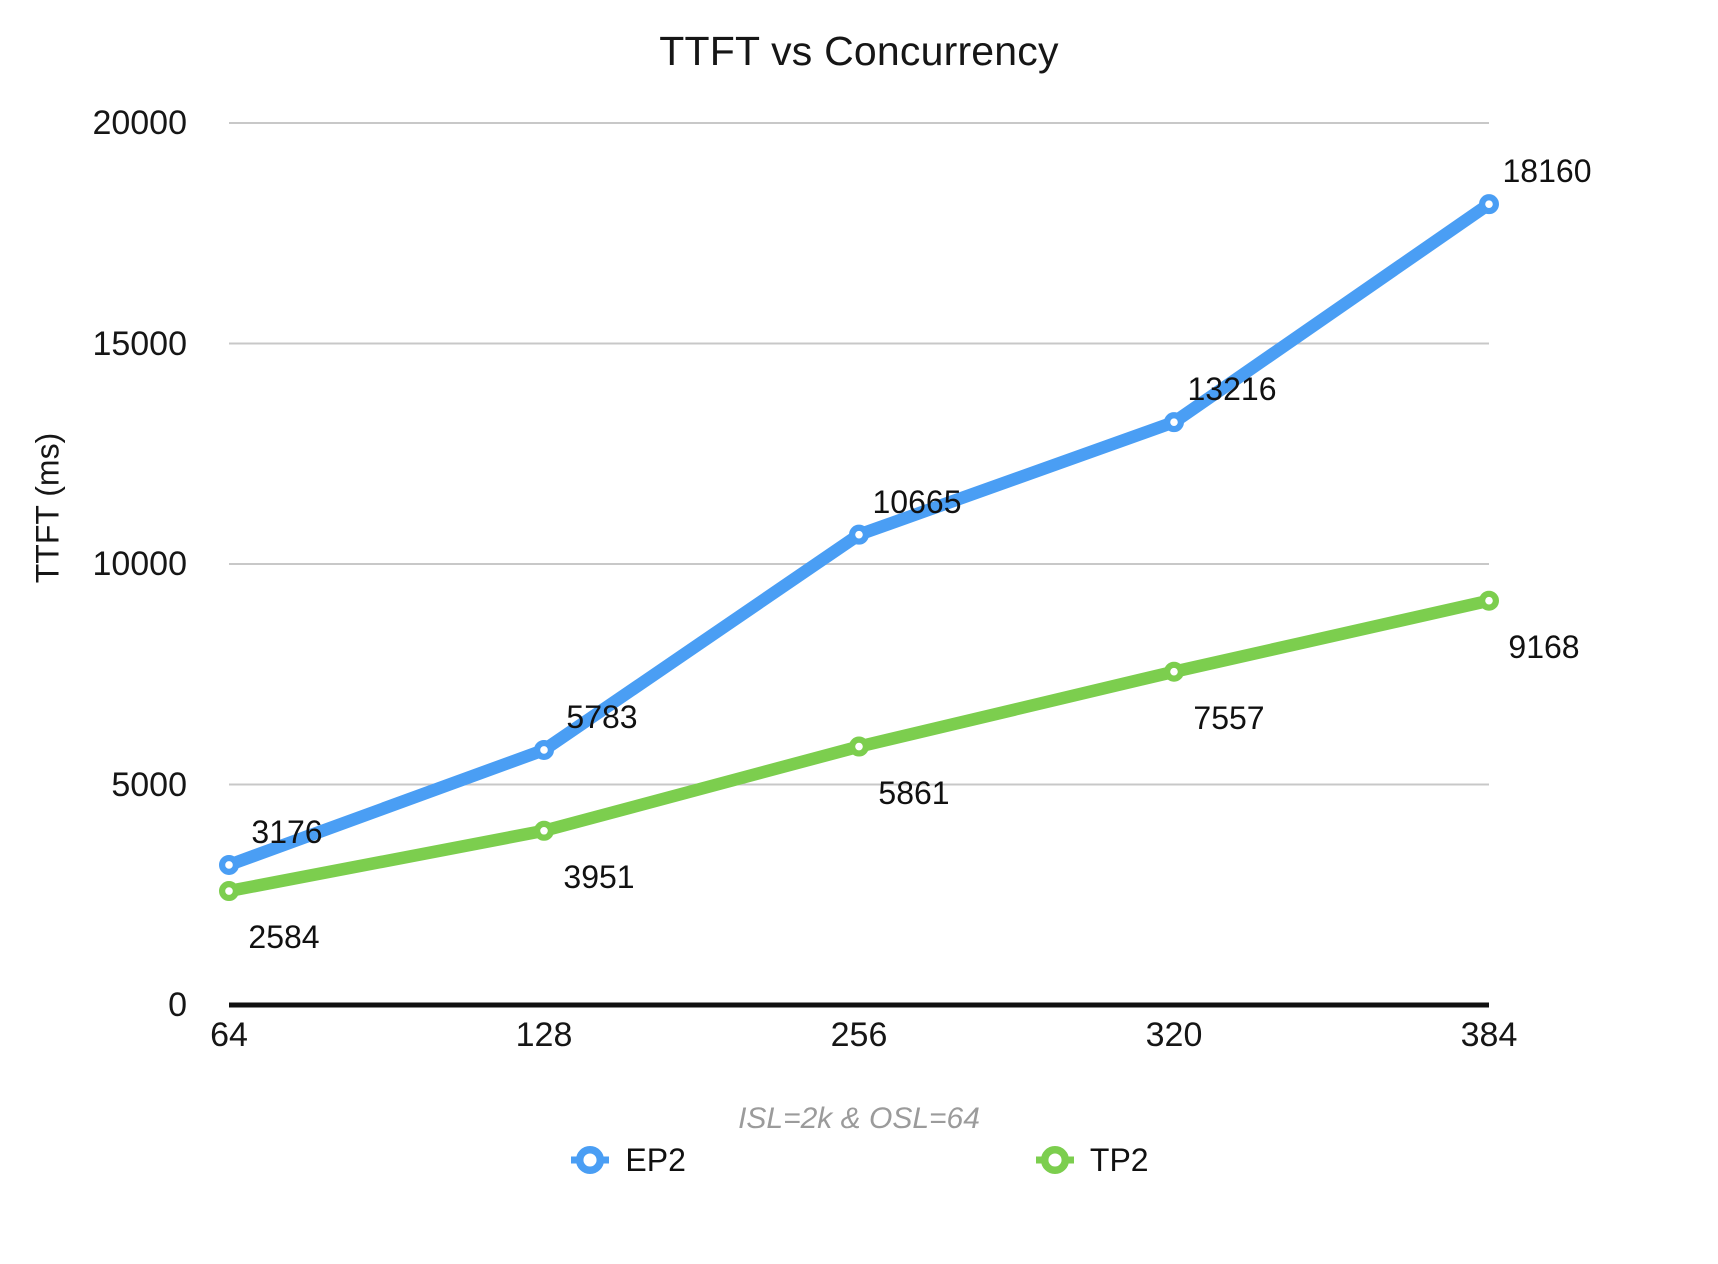 The image size is (1718, 1264). Describe the element at coordinates (655, 1159) in the screenshot. I see `legend-label-ep2: EP2` at that location.